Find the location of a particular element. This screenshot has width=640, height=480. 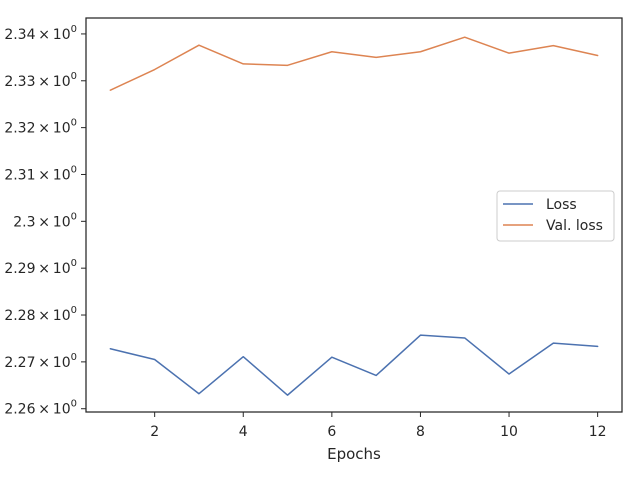

y-tick-label: 2.27 × 100 is located at coordinates (40, 361).